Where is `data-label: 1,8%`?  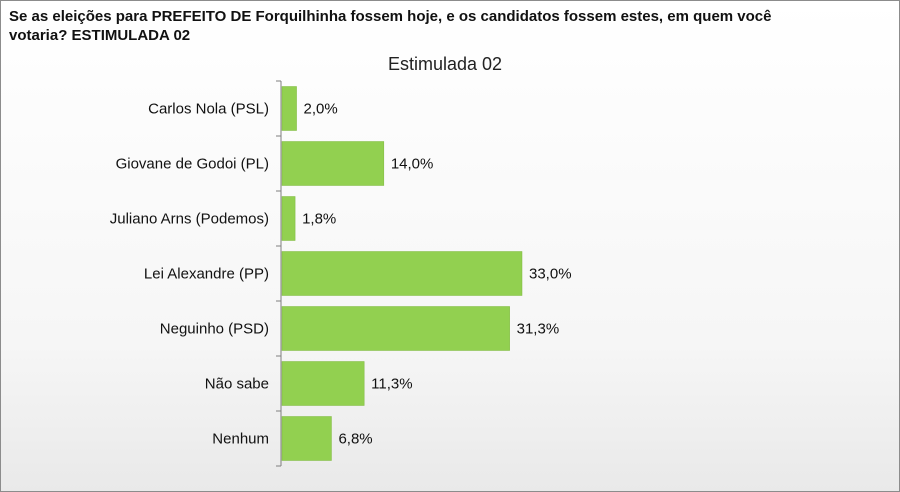
data-label: 1,8% is located at coordinates (319, 219).